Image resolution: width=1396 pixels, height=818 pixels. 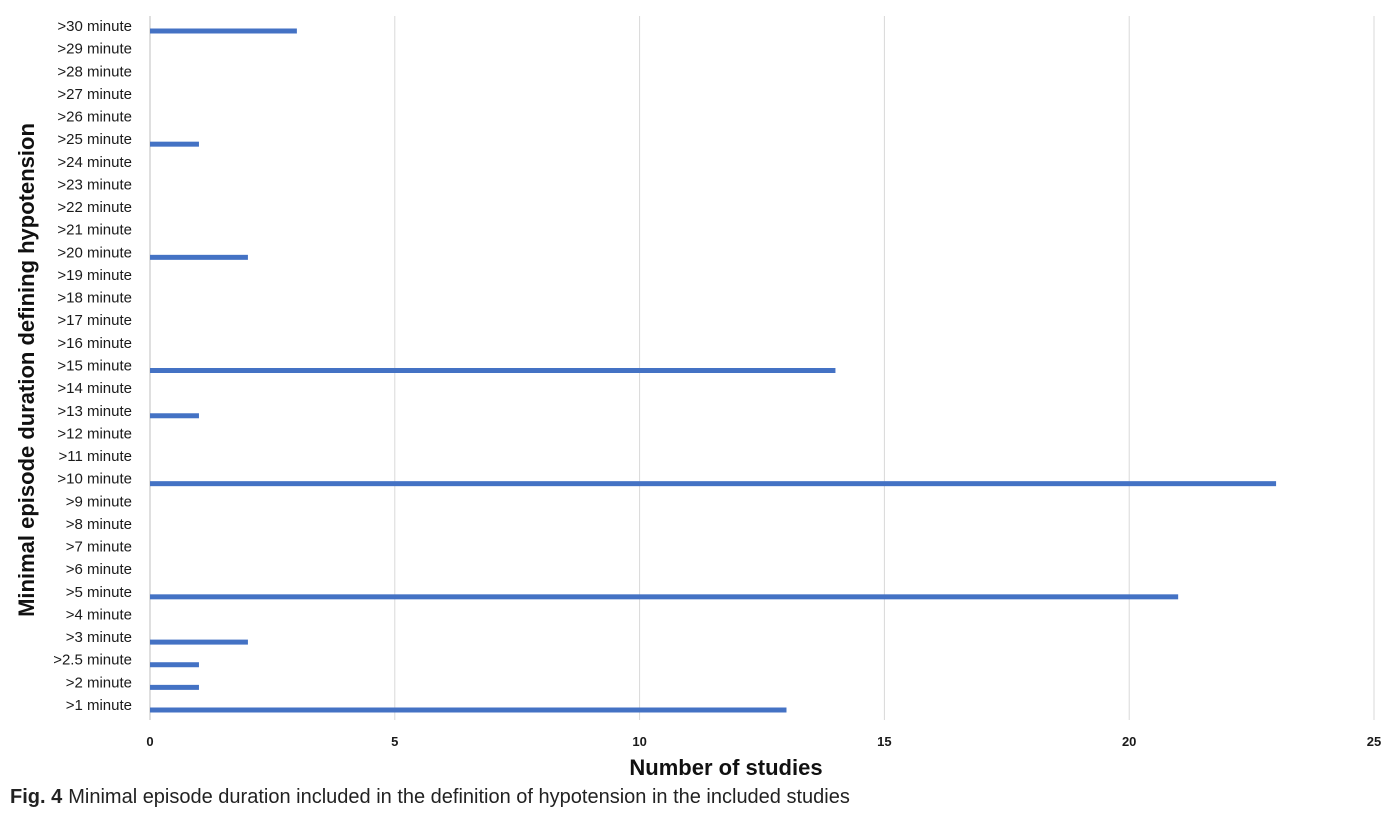 What do you see at coordinates (94, 94) in the screenshot?
I see `category-label: >27 minute` at bounding box center [94, 94].